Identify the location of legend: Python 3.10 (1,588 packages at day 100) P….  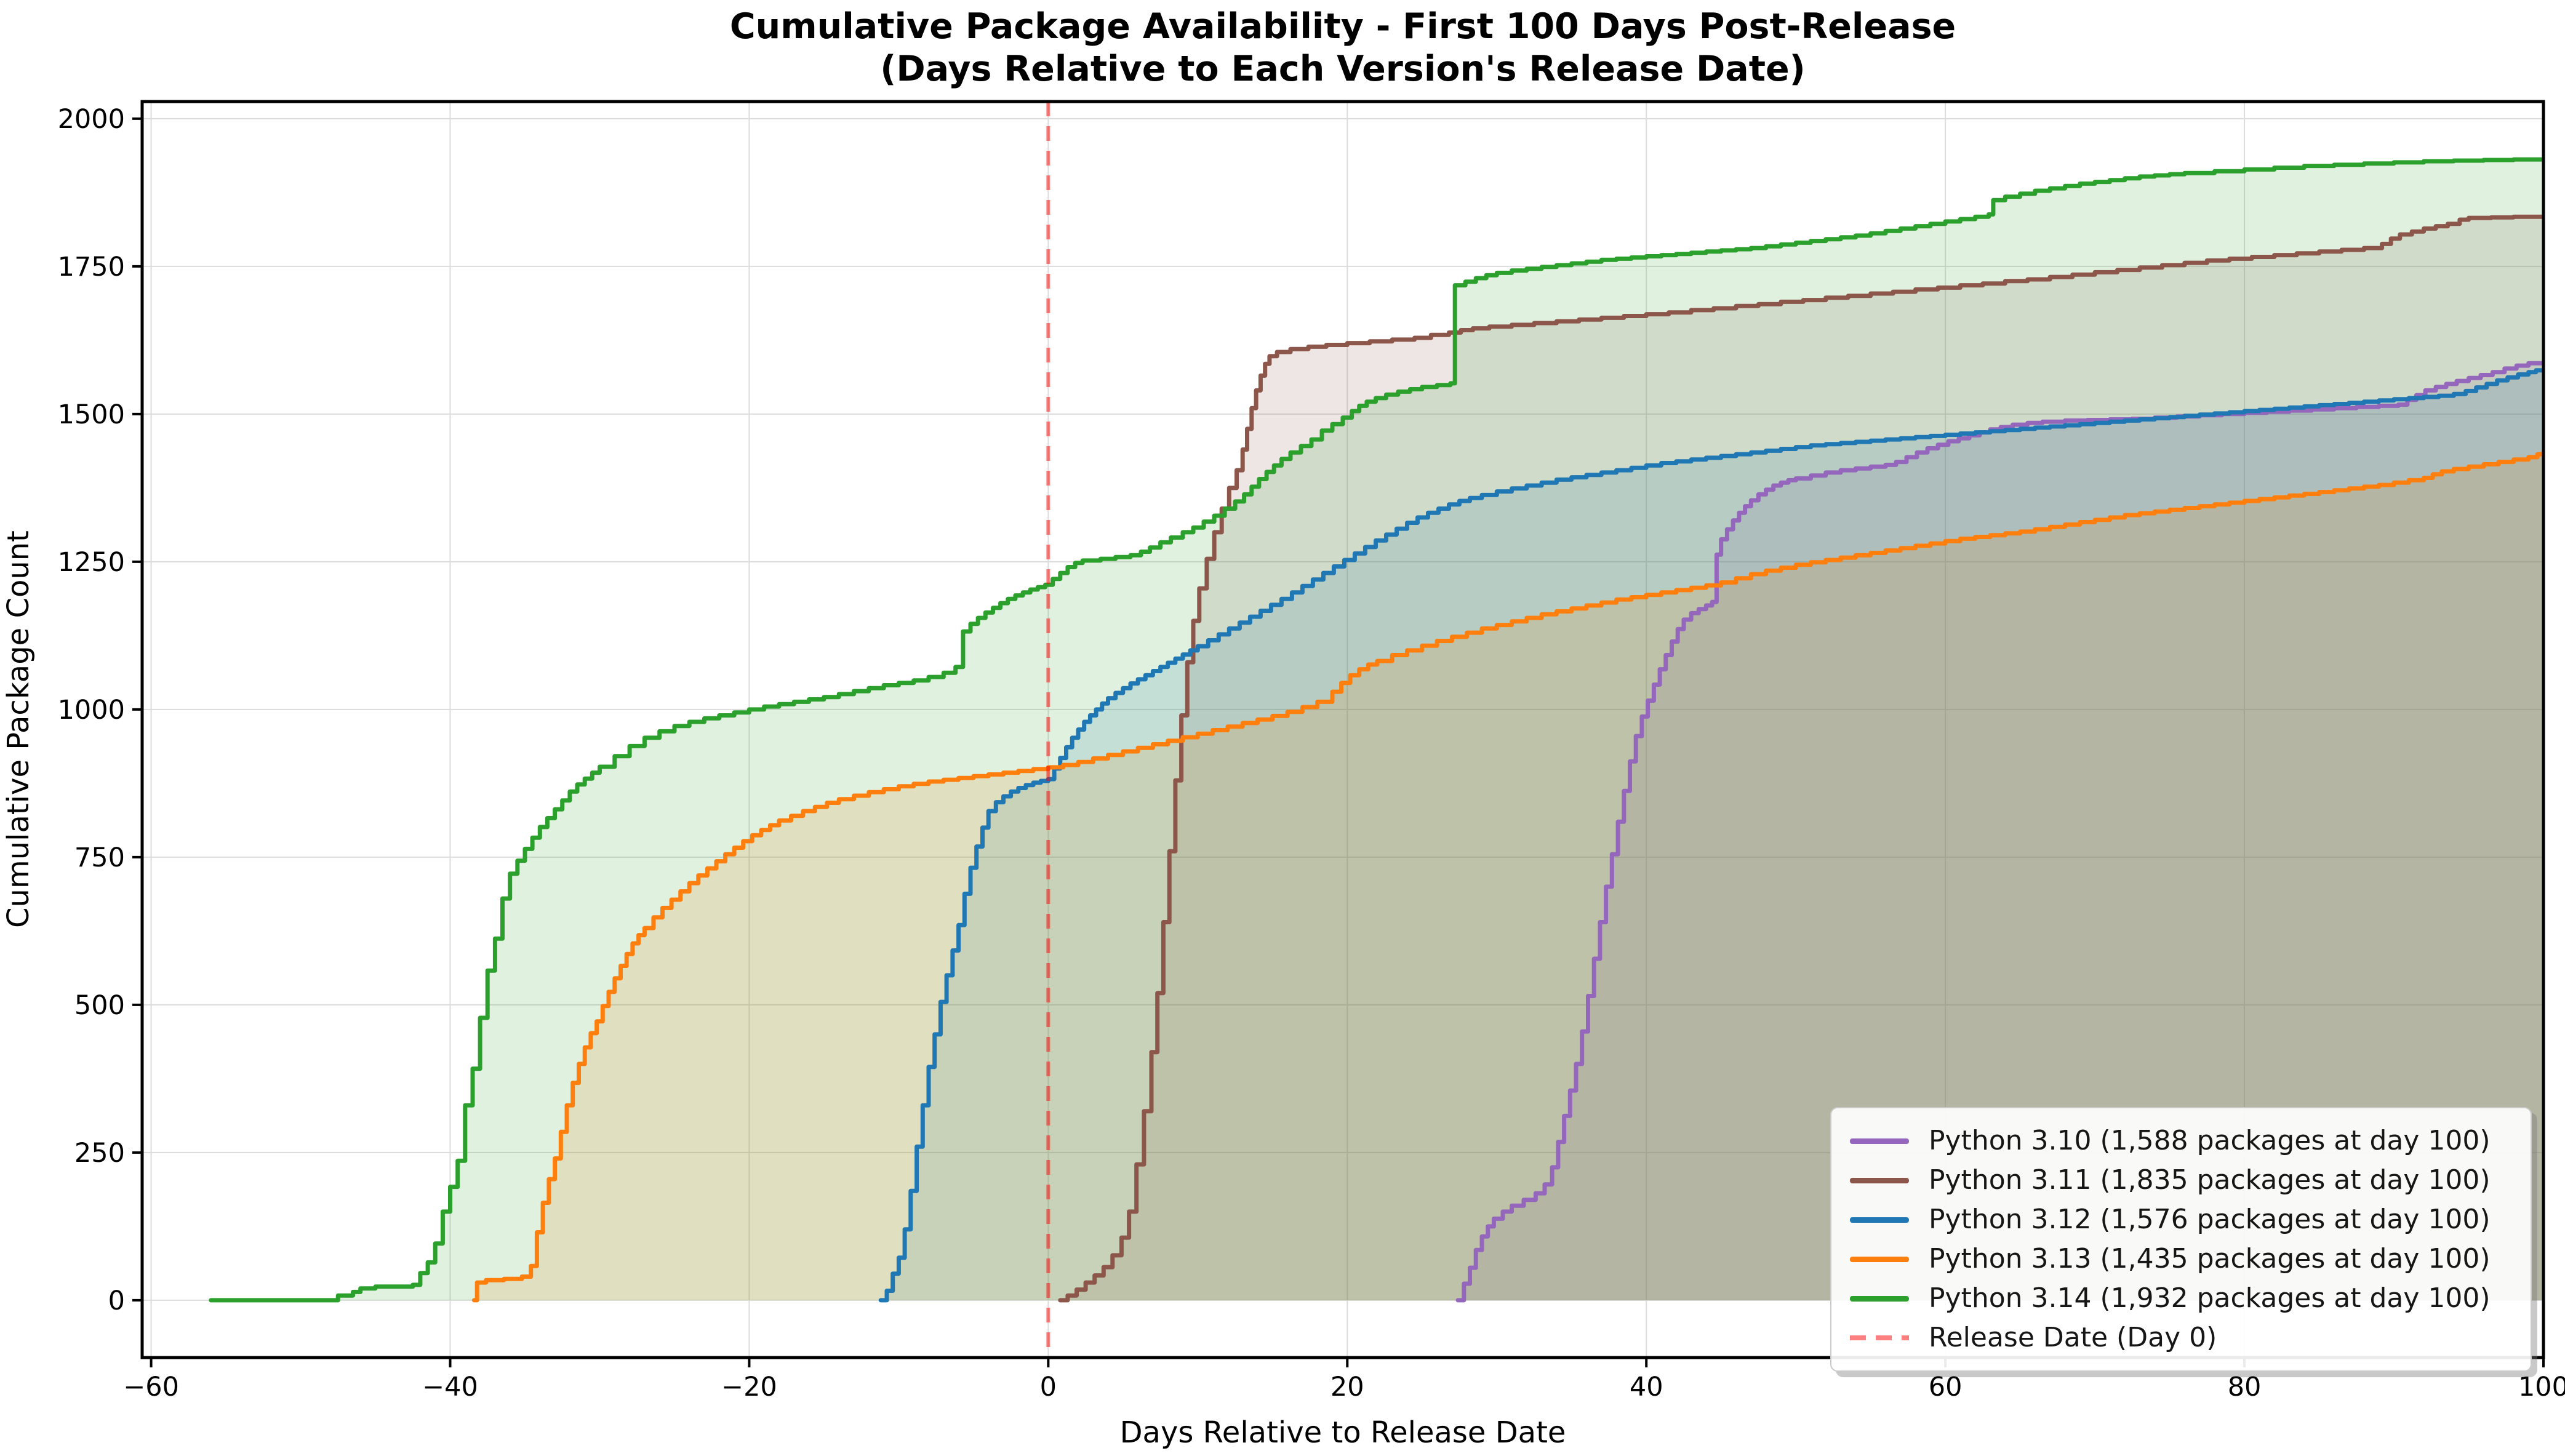
(2181, 1239).